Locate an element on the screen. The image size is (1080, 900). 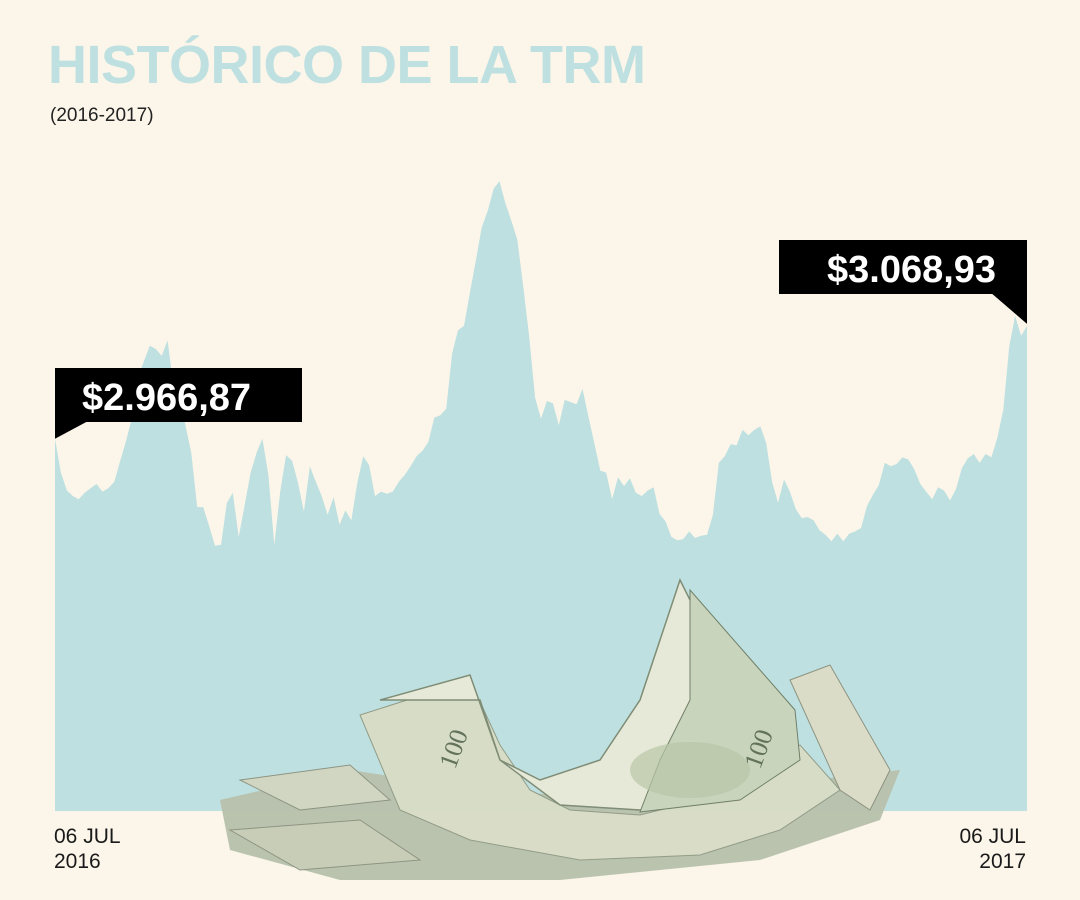
x-axis-end-date: 06 JUL is located at coordinates (992, 836).